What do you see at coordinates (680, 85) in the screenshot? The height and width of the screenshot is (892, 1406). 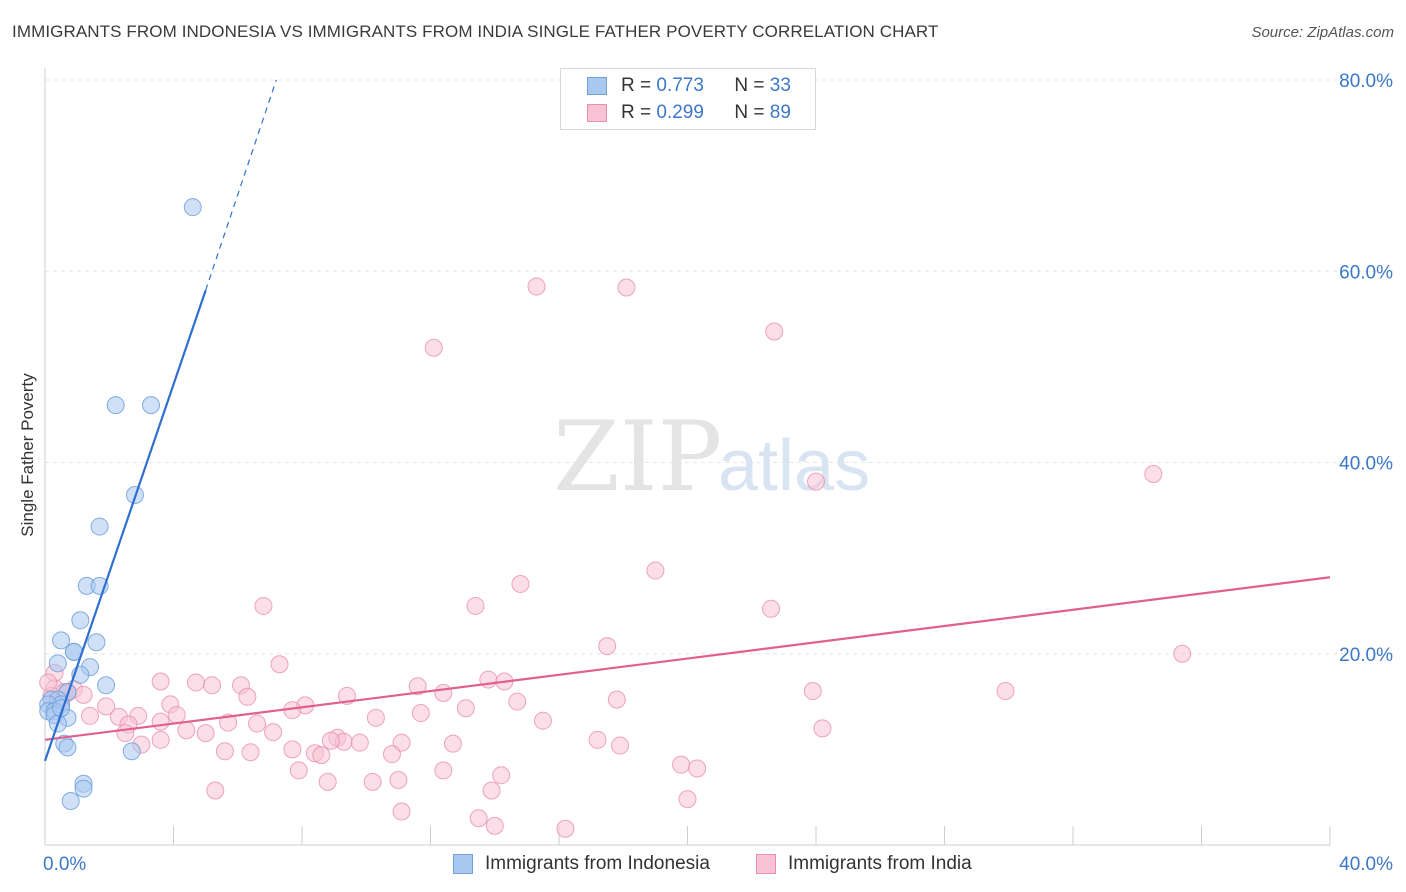 I see `legend-r-value: 0.773` at bounding box center [680, 85].